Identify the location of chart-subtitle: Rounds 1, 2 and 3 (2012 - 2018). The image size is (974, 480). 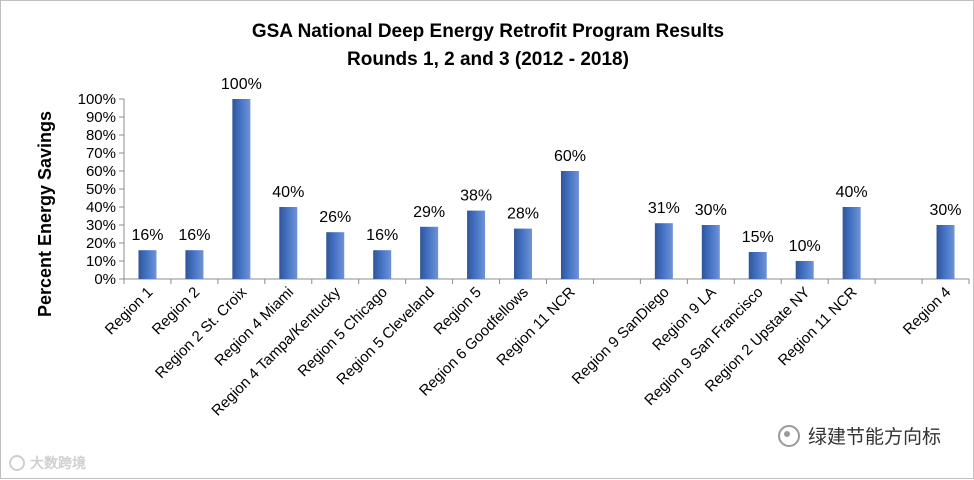
(488, 59).